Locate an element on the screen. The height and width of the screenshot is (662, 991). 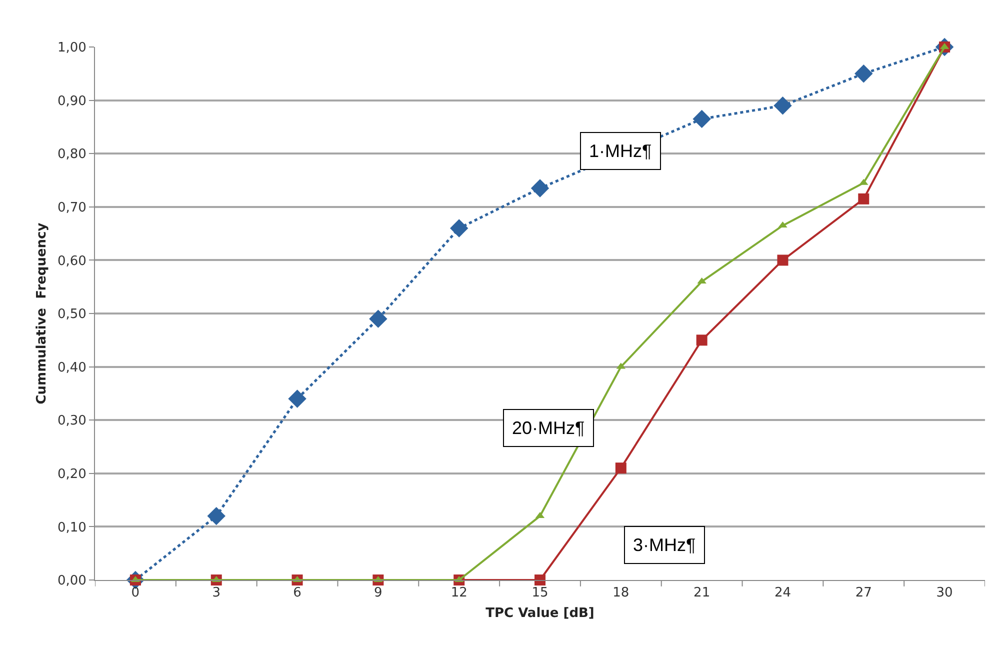
x-tick-label: 6 is located at coordinates (297, 593).